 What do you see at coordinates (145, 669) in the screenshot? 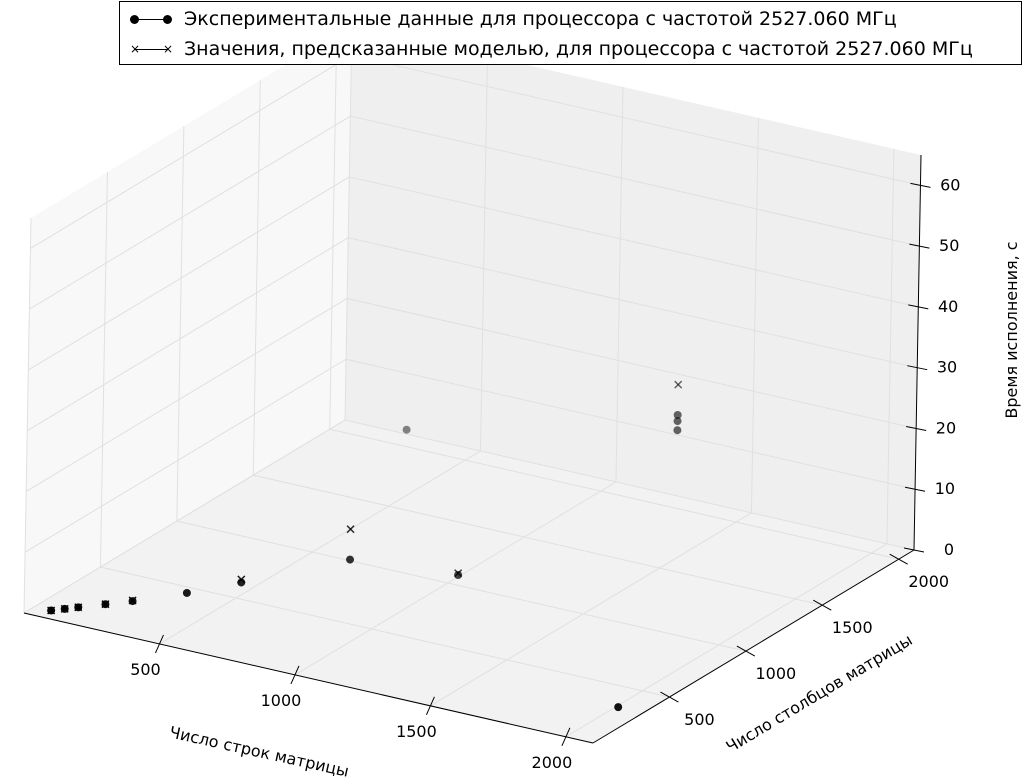
I see `x-tick-label: 500` at bounding box center [145, 669].